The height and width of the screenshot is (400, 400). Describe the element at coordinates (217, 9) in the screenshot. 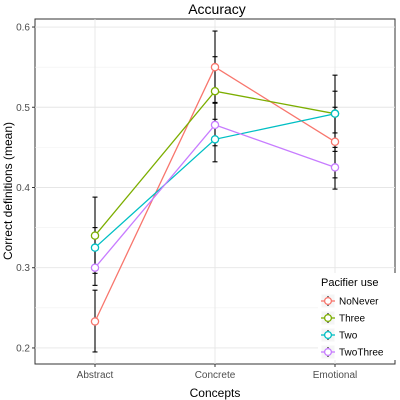

I see `chart-title: Accuracy` at that location.